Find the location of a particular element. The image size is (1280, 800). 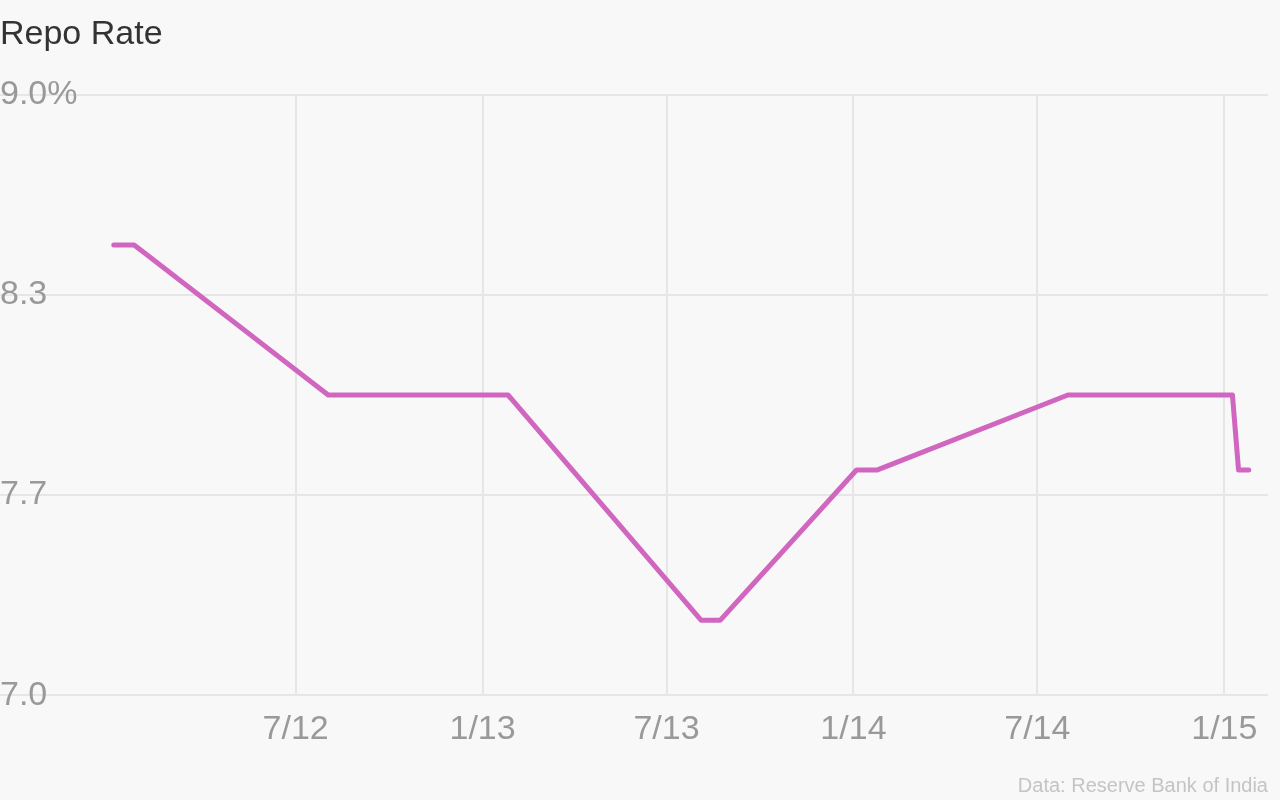

y-tick-label: 7.7 is located at coordinates (24, 492).